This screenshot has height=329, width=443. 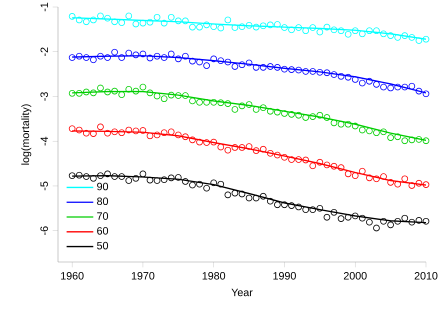 What do you see at coordinates (44, 96) in the screenshot?
I see `y-tick-label: -3` at bounding box center [44, 96].